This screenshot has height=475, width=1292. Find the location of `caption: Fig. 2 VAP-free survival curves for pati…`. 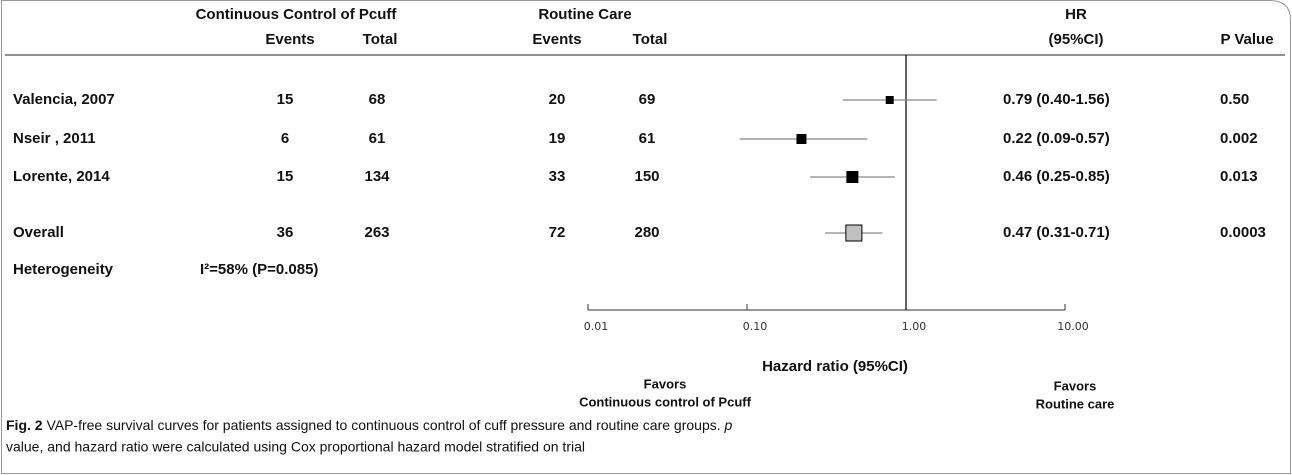

caption: Fig. 2 VAP-free survival curves for pati… is located at coordinates (369, 425).